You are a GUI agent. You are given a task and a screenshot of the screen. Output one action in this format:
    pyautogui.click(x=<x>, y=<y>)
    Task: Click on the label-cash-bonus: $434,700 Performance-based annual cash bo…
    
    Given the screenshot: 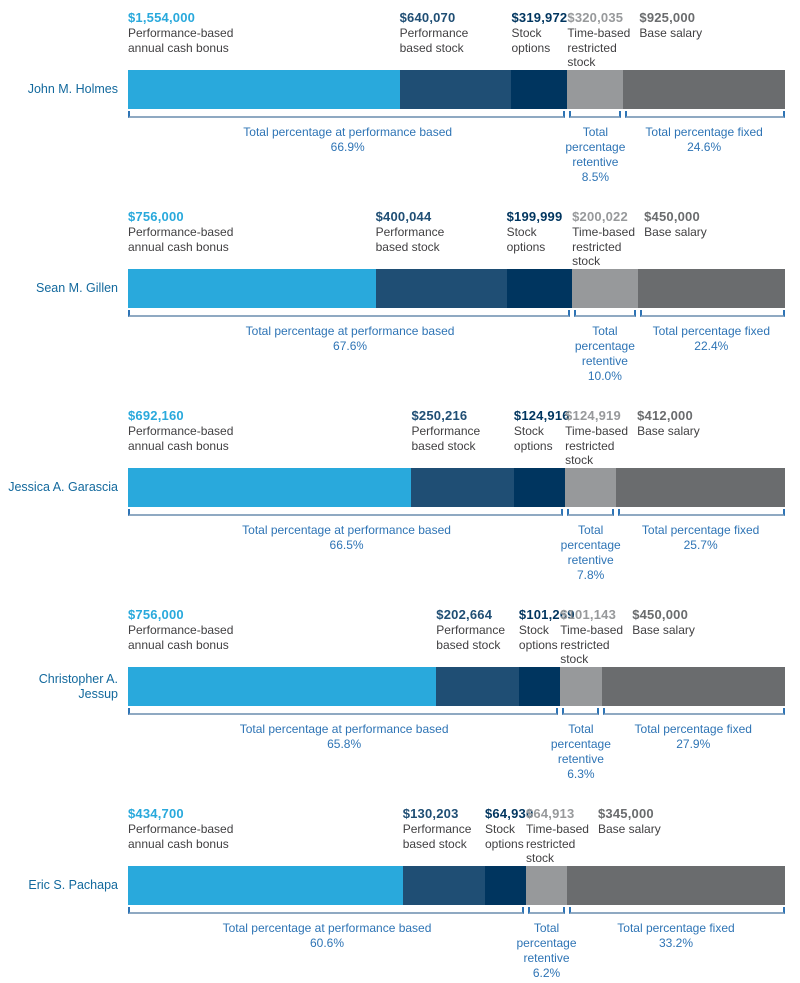 What is the action you would take?
    pyautogui.click(x=198, y=828)
    